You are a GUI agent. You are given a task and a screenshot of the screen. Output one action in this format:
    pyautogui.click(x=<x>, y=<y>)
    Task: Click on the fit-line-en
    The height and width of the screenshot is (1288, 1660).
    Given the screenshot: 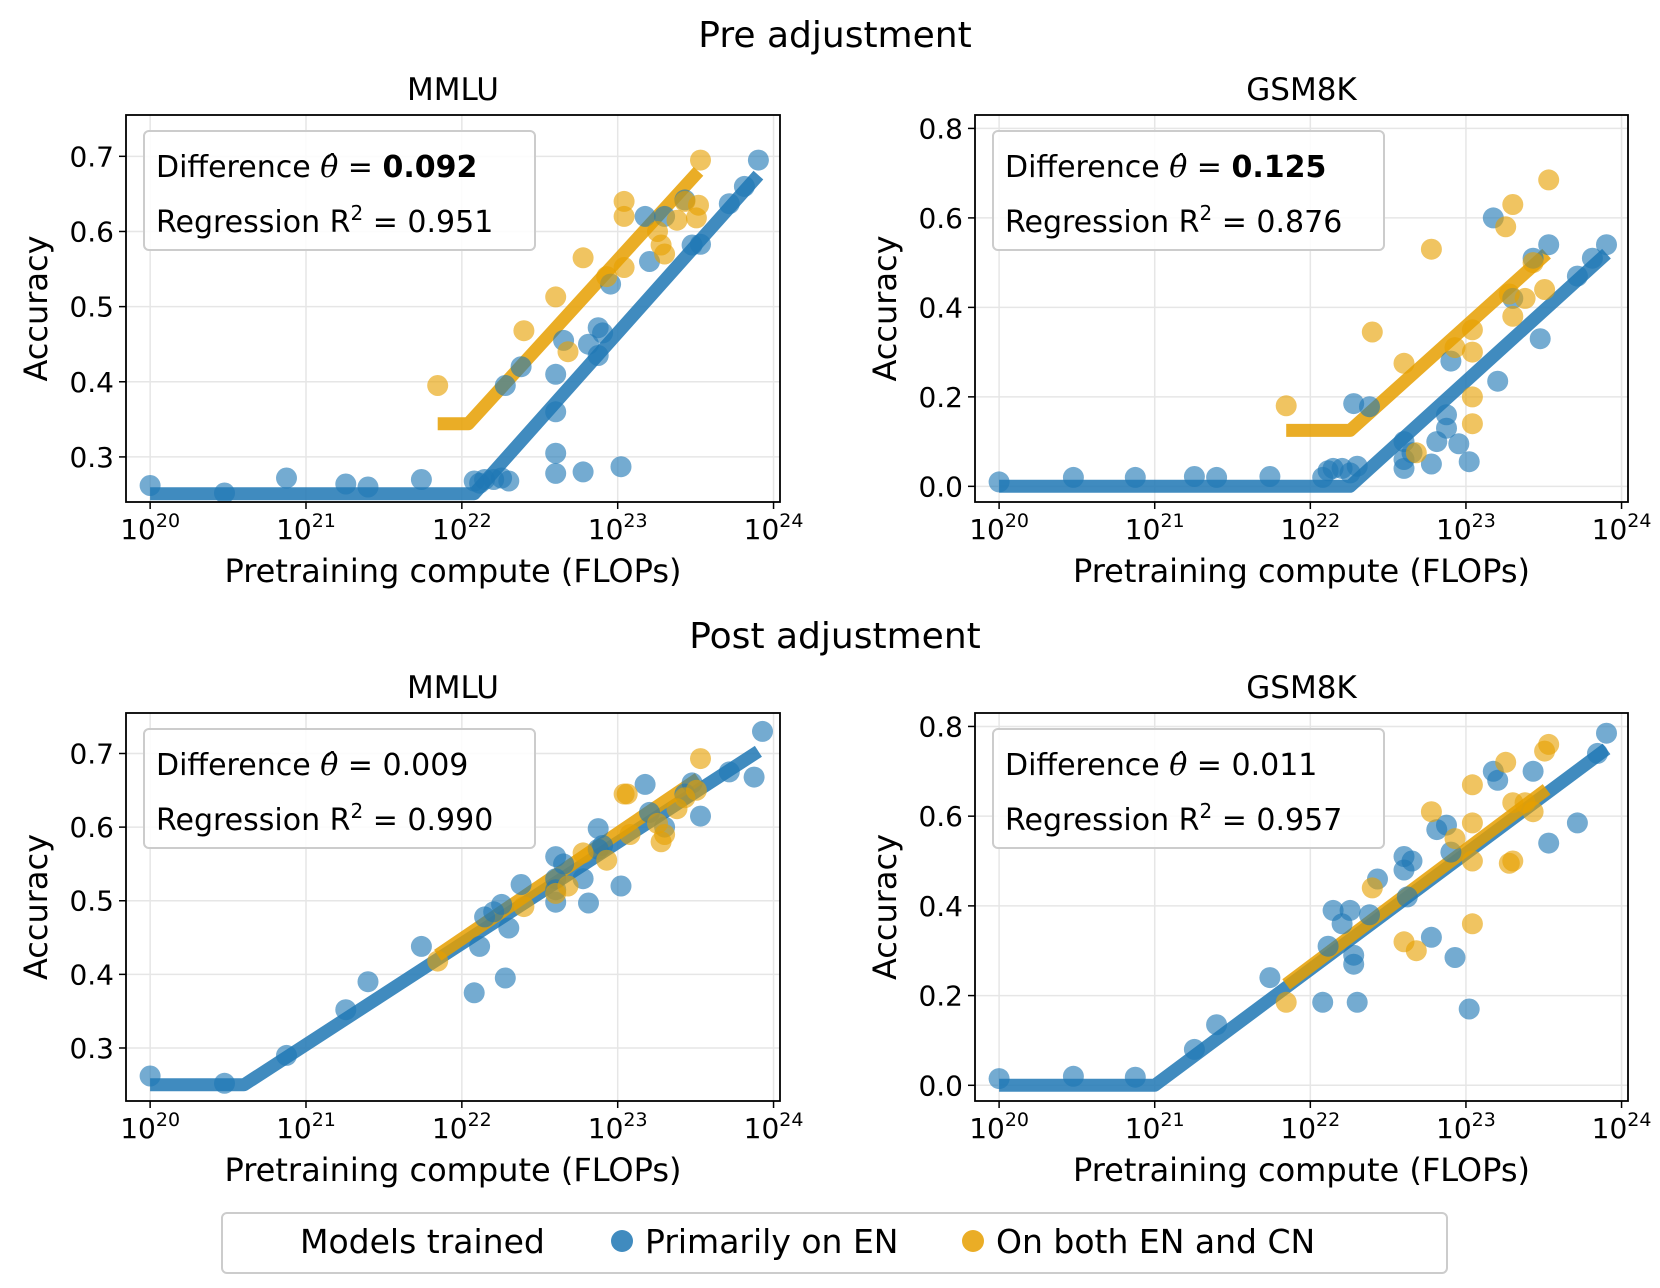 What is the action you would take?
    pyautogui.click(x=457, y=335)
    